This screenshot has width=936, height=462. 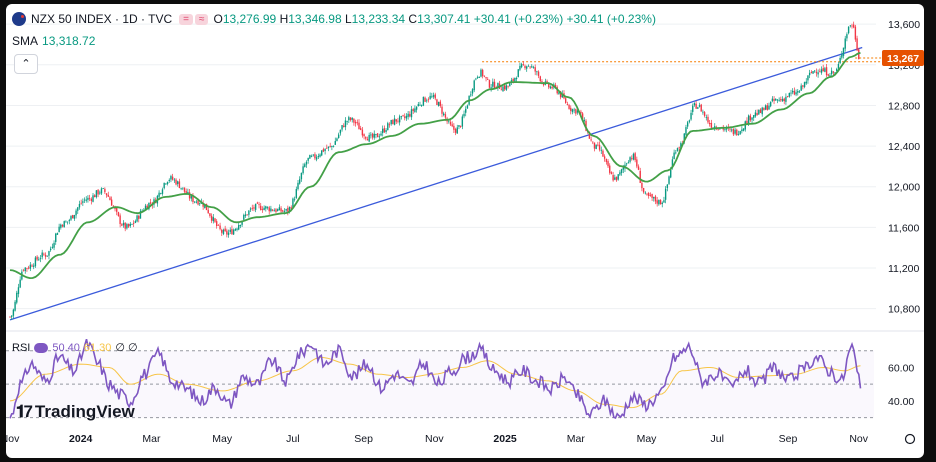 What do you see at coordinates (53, 41) in the screenshot?
I see `sma-legend: SMA 13,318.72` at bounding box center [53, 41].